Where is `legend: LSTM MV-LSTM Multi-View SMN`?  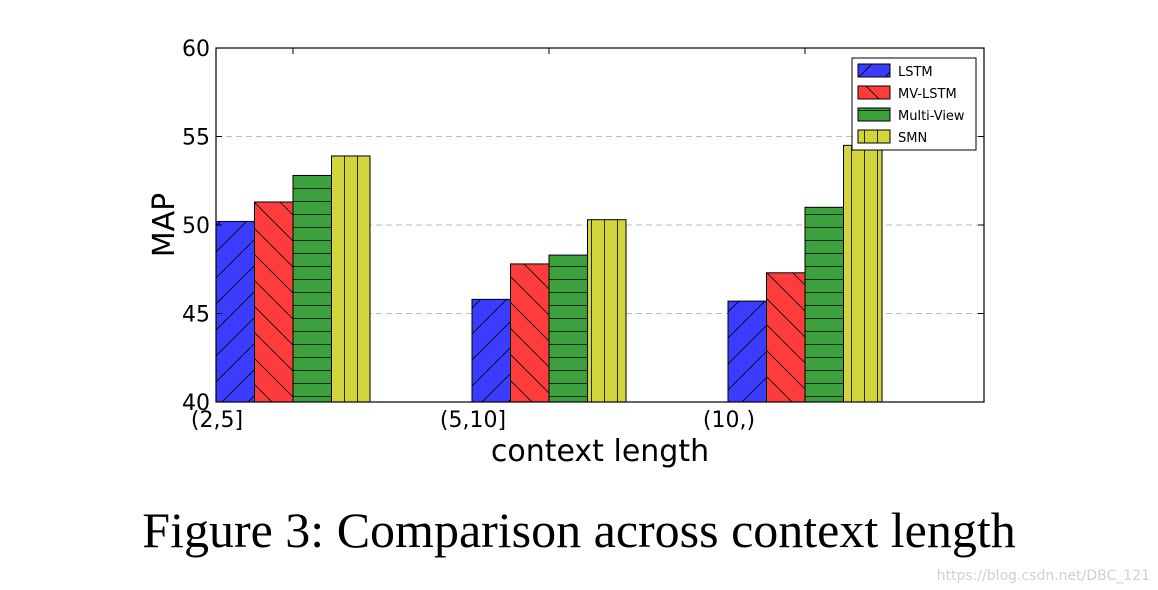
legend: LSTM MV-LSTM Multi-View SMN is located at coordinates (914, 104).